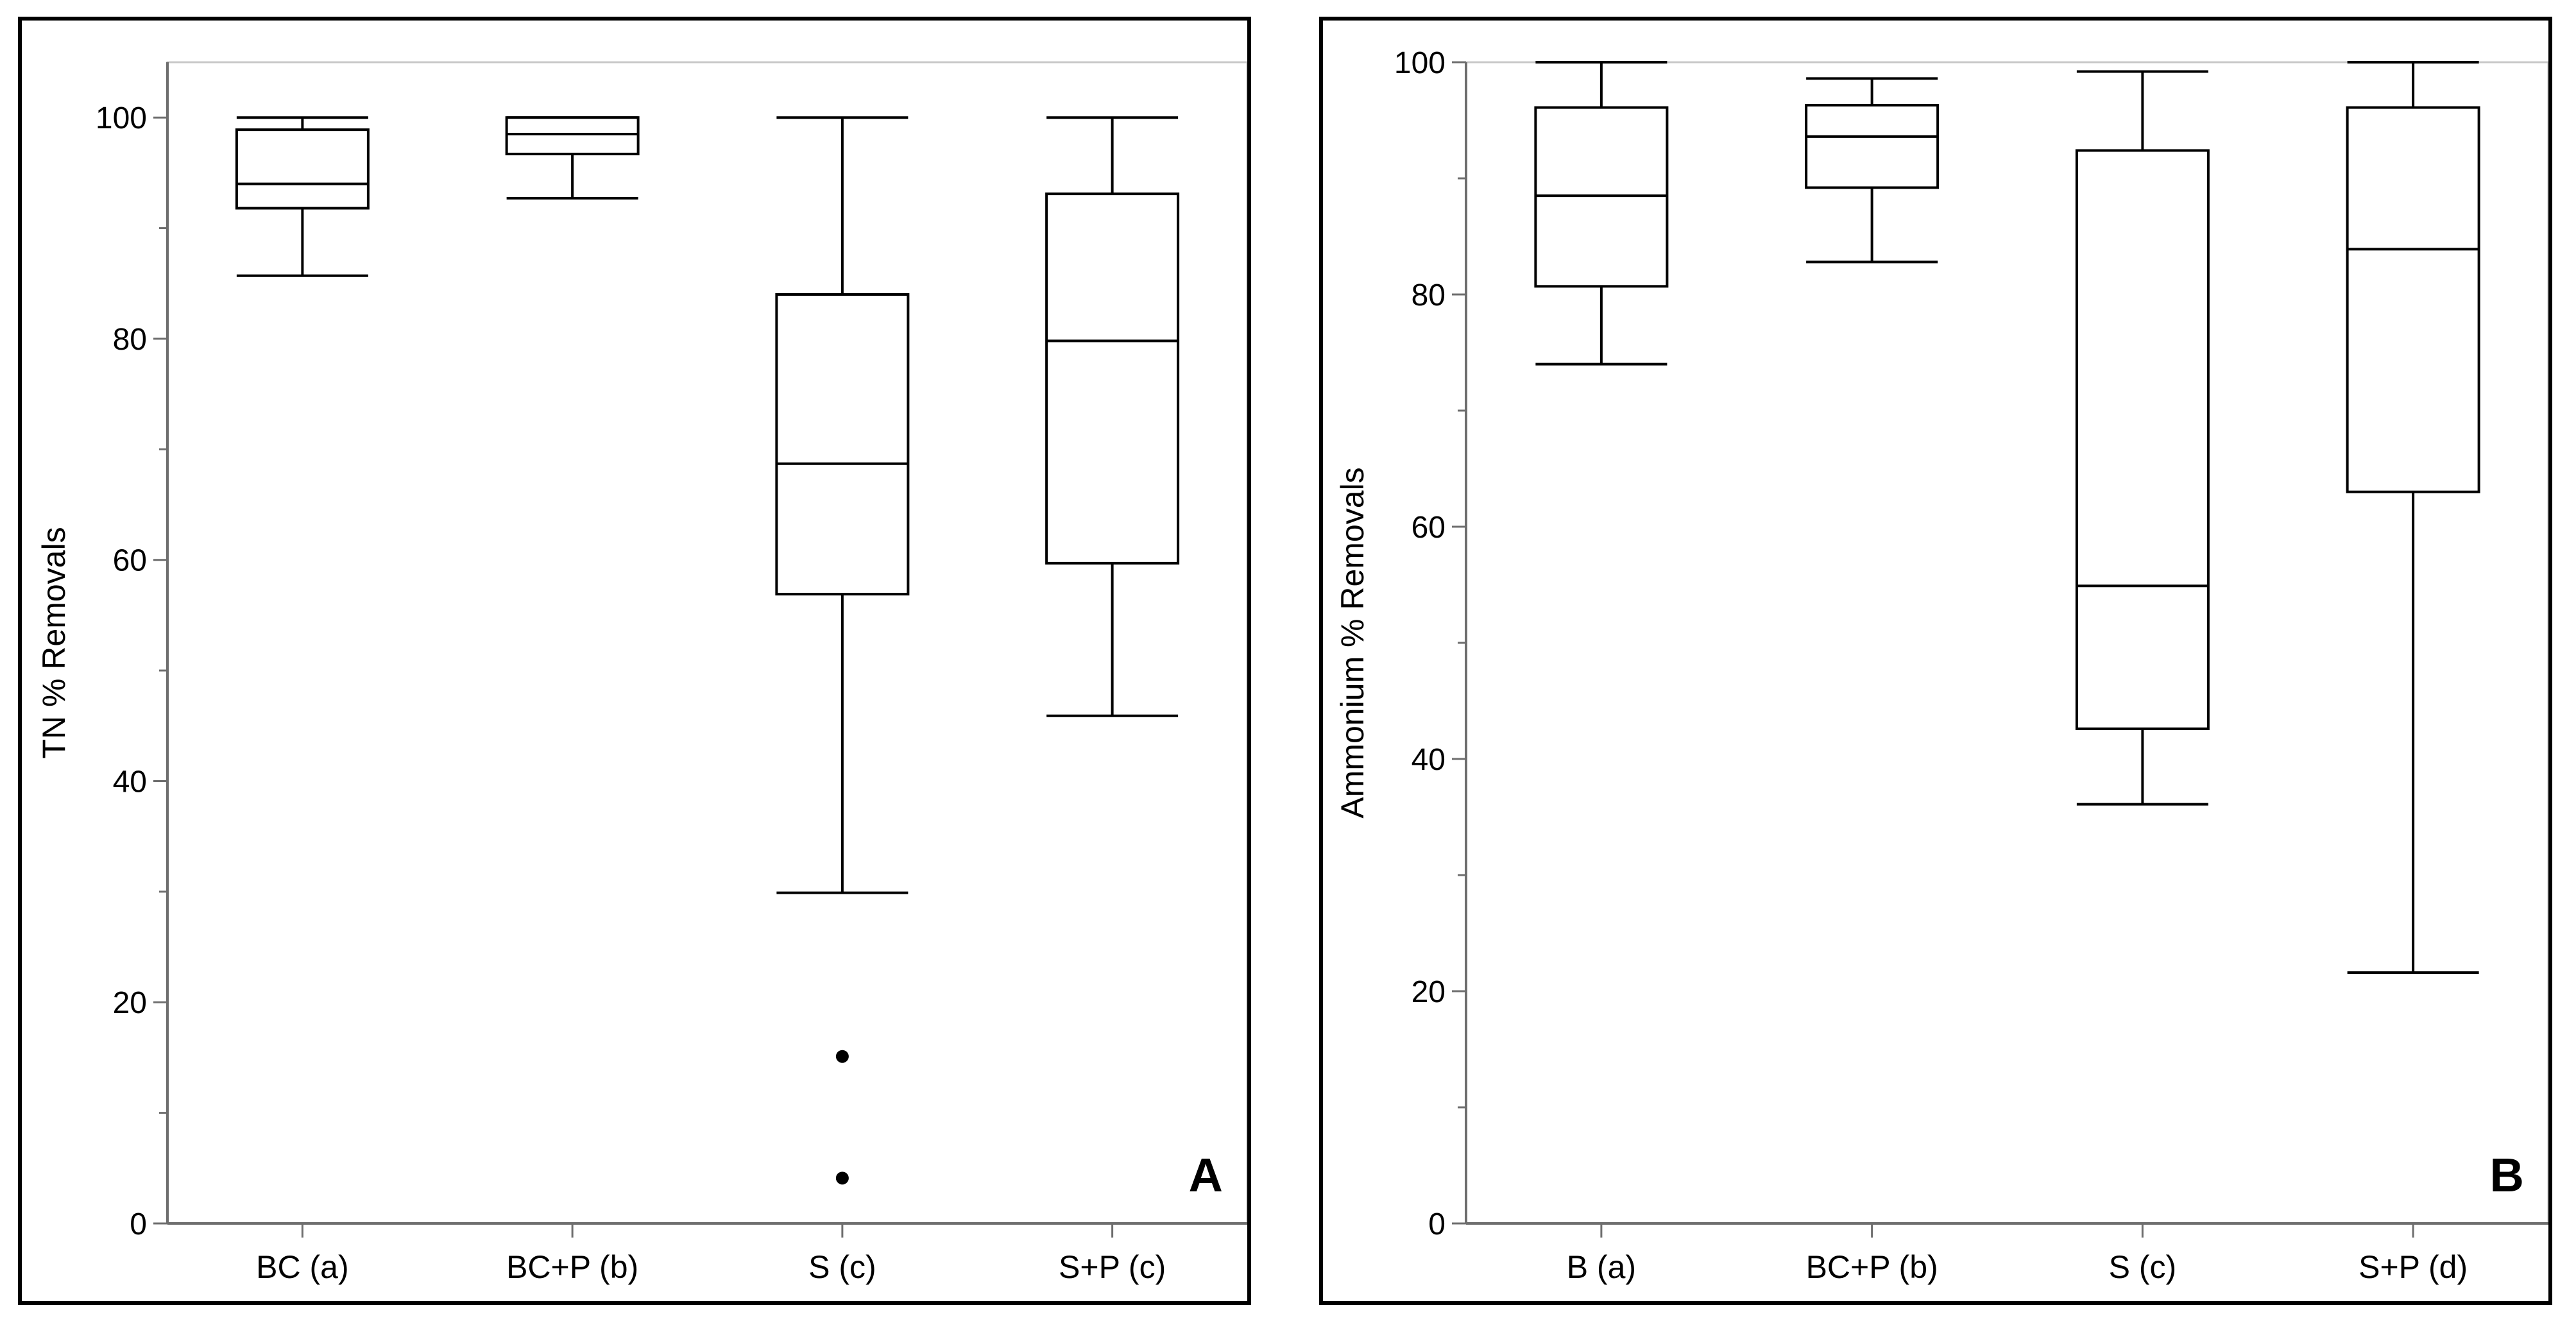 Image resolution: width=2576 pixels, height=1337 pixels. I want to click on panel-b-y-tick-label: 20, so click(1429, 992).